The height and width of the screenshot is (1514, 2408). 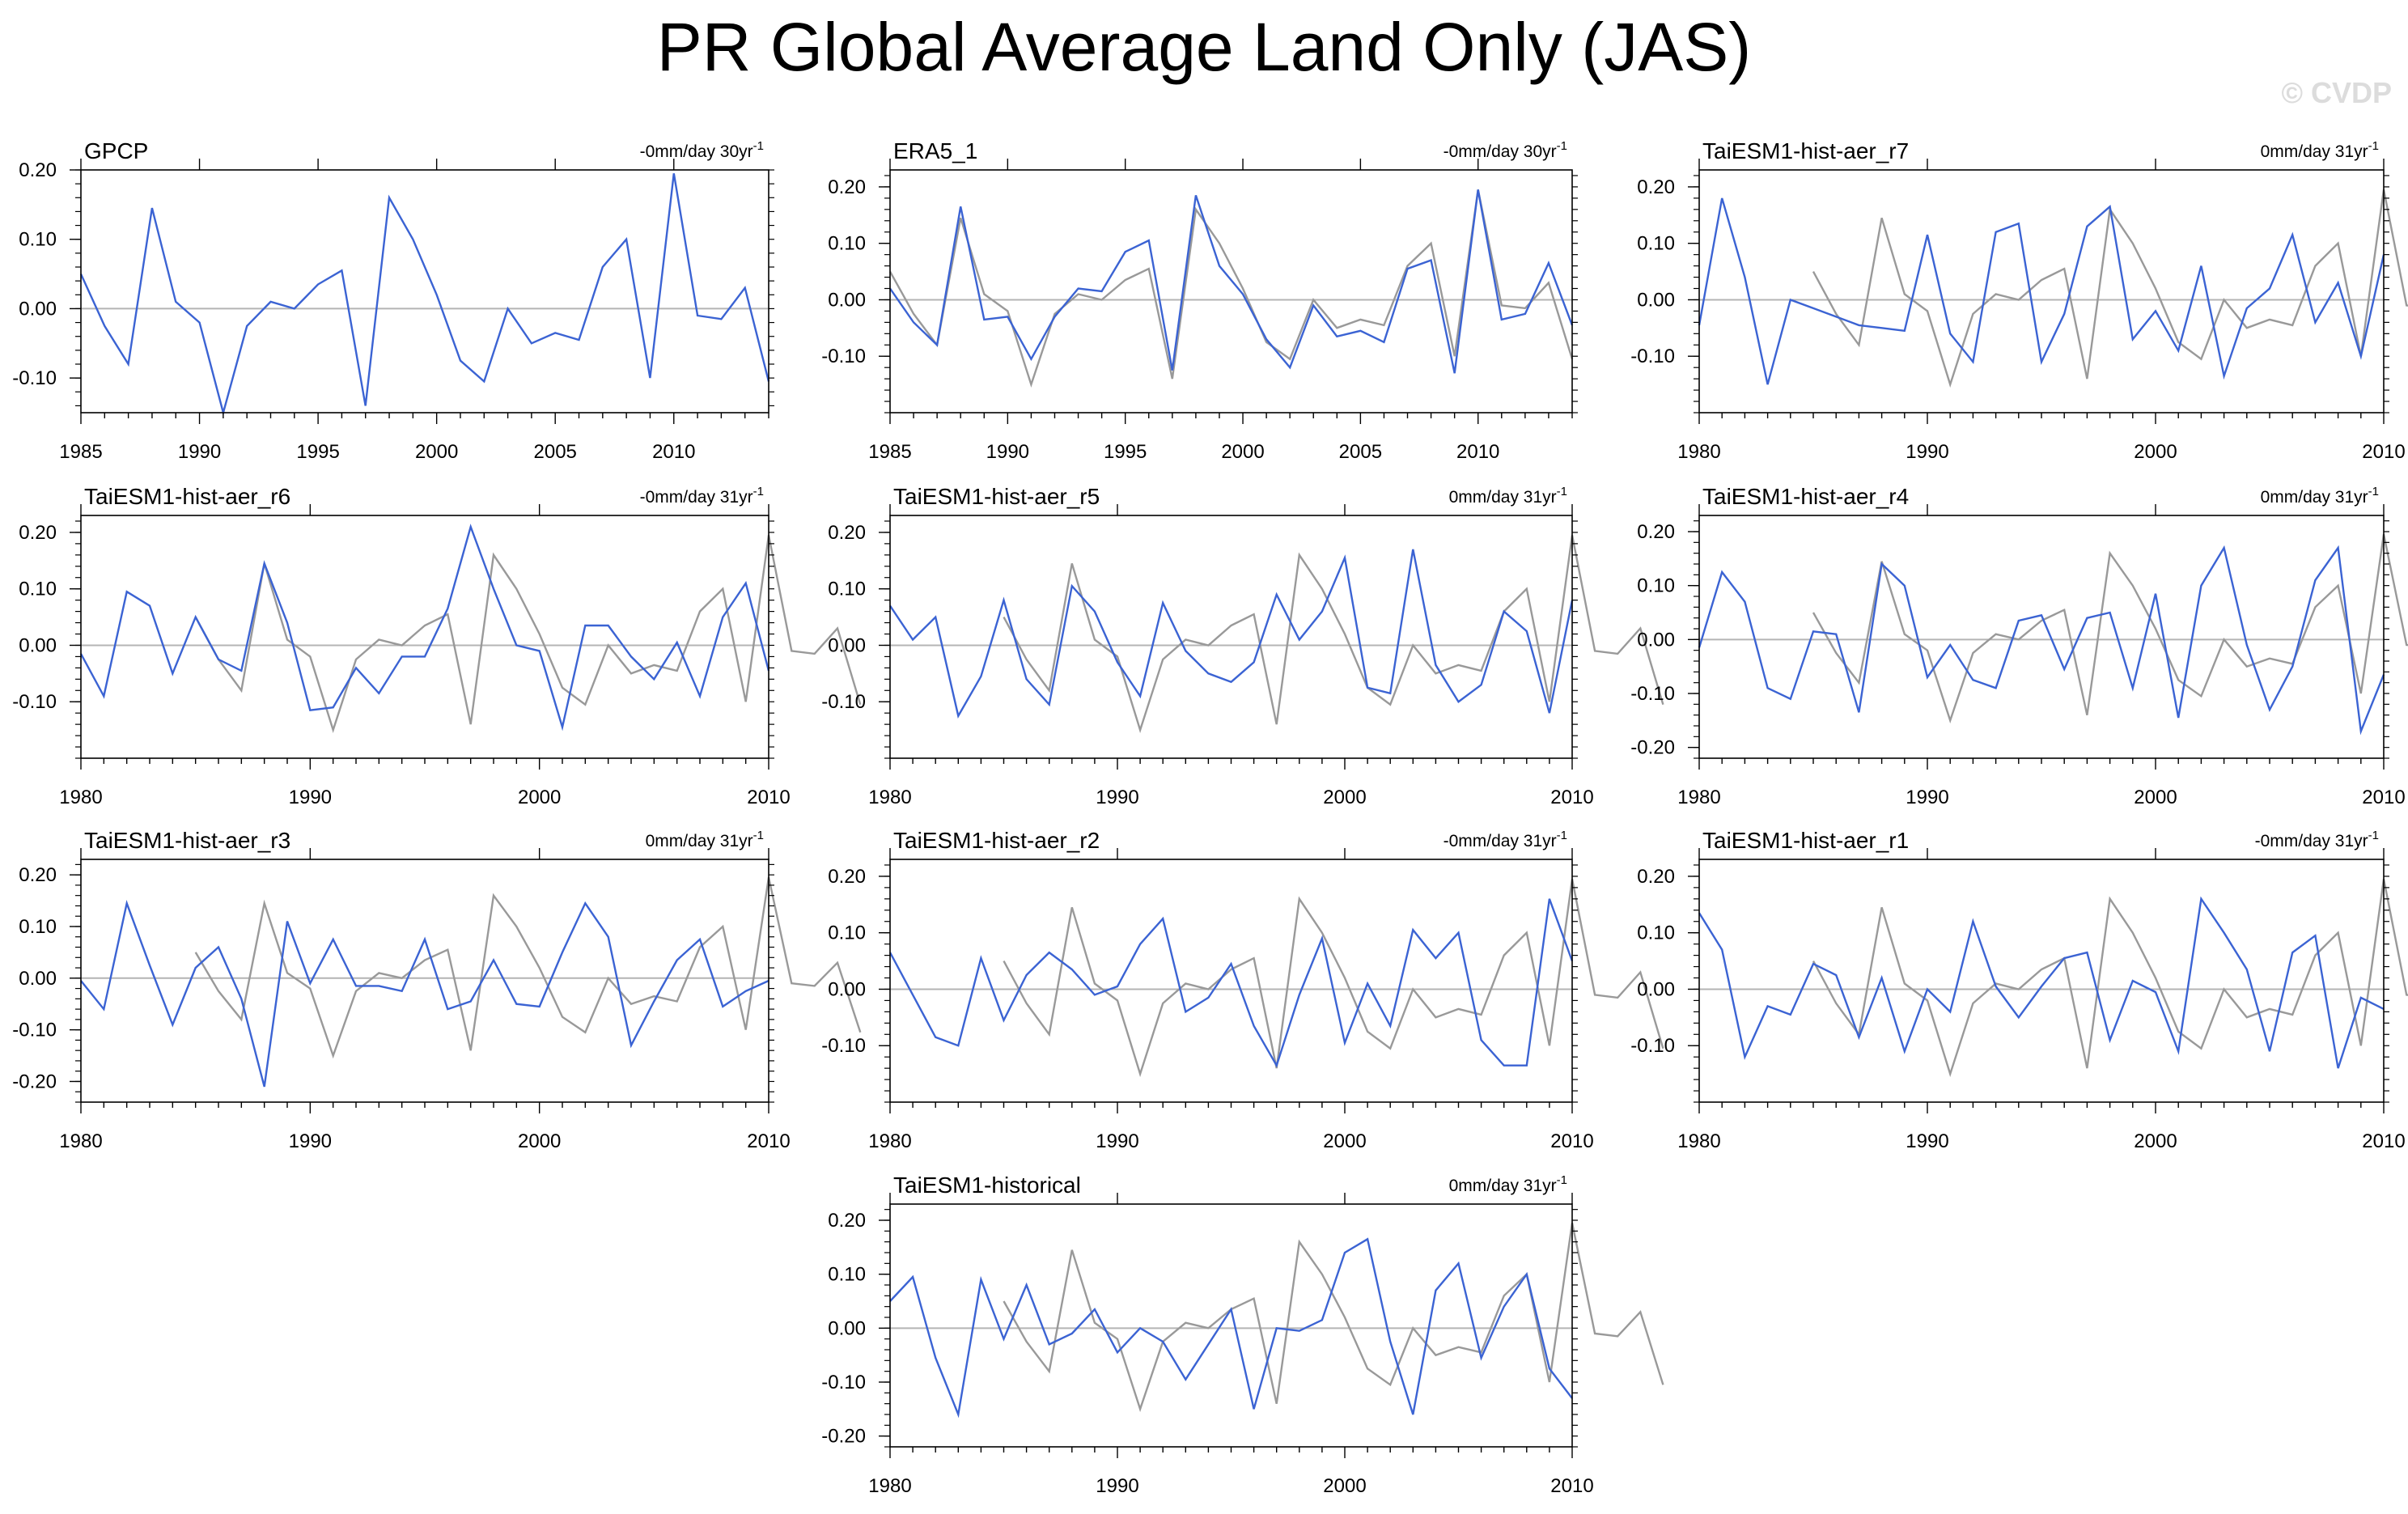 What do you see at coordinates (702, 150) in the screenshot?
I see `panel-trend: -0mm/day 30yr-1` at bounding box center [702, 150].